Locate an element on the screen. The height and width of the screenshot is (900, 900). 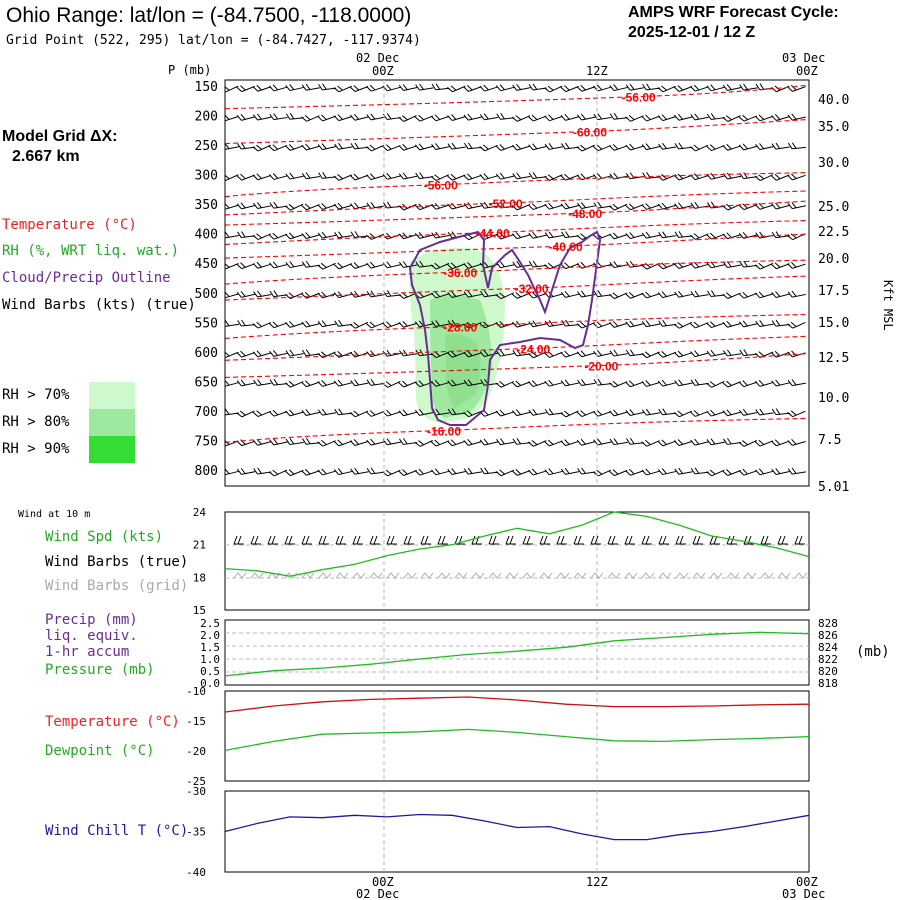
y-tick: -40 is located at coordinates (196, 872).